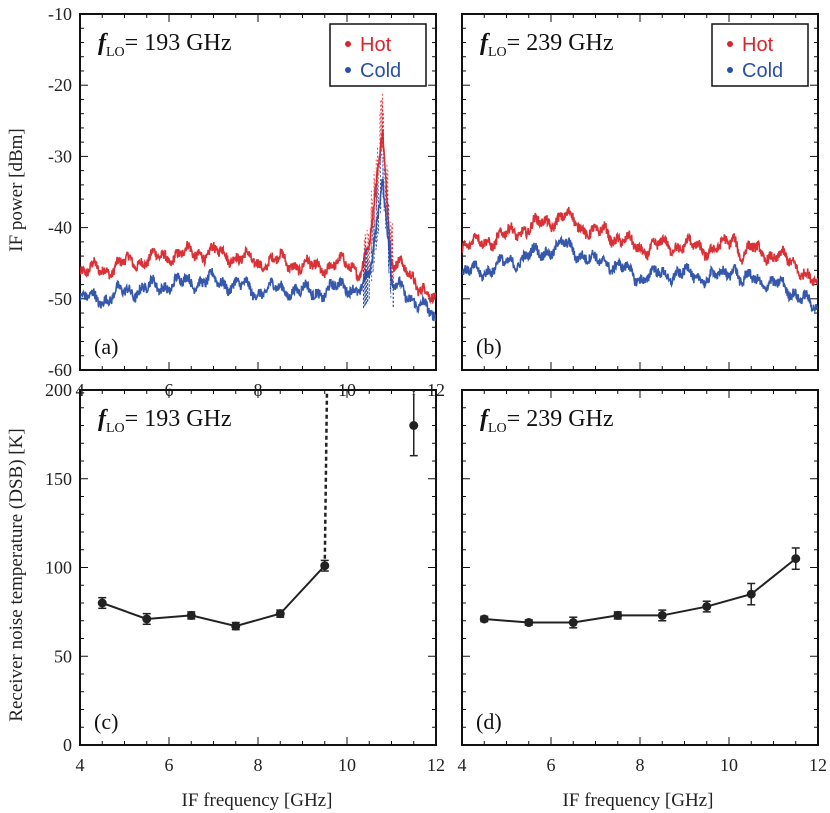 Image resolution: width=830 pixels, height=813 pixels. What do you see at coordinates (106, 346) in the screenshot?
I see `panel-label: (a)` at bounding box center [106, 346].